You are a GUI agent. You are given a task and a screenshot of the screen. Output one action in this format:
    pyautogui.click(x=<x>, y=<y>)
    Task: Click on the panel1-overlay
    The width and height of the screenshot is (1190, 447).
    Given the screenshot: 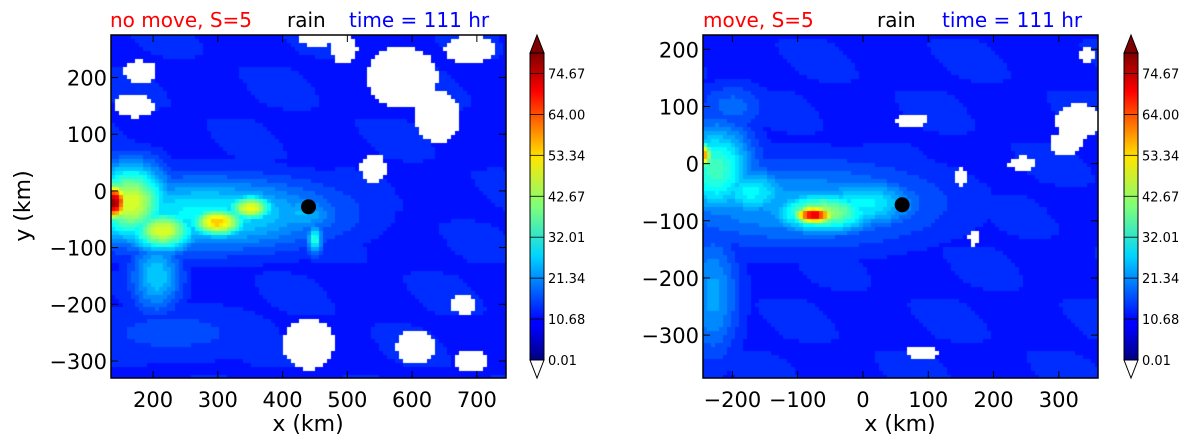 What is the action you would take?
    pyautogui.click(x=308, y=207)
    